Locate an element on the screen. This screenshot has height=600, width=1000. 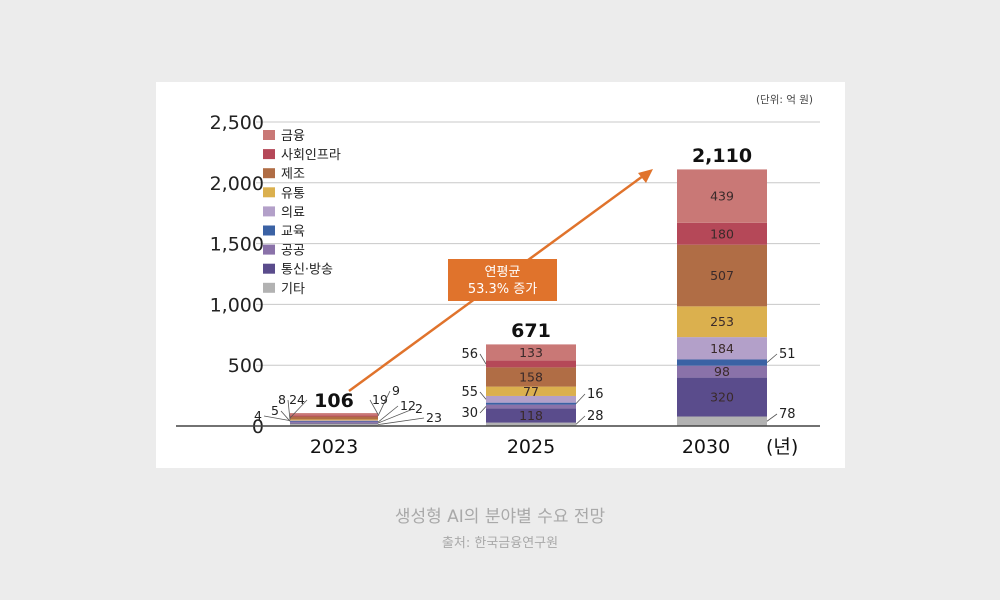
legend-label: 사회인프라 is located at coordinates (311, 155).